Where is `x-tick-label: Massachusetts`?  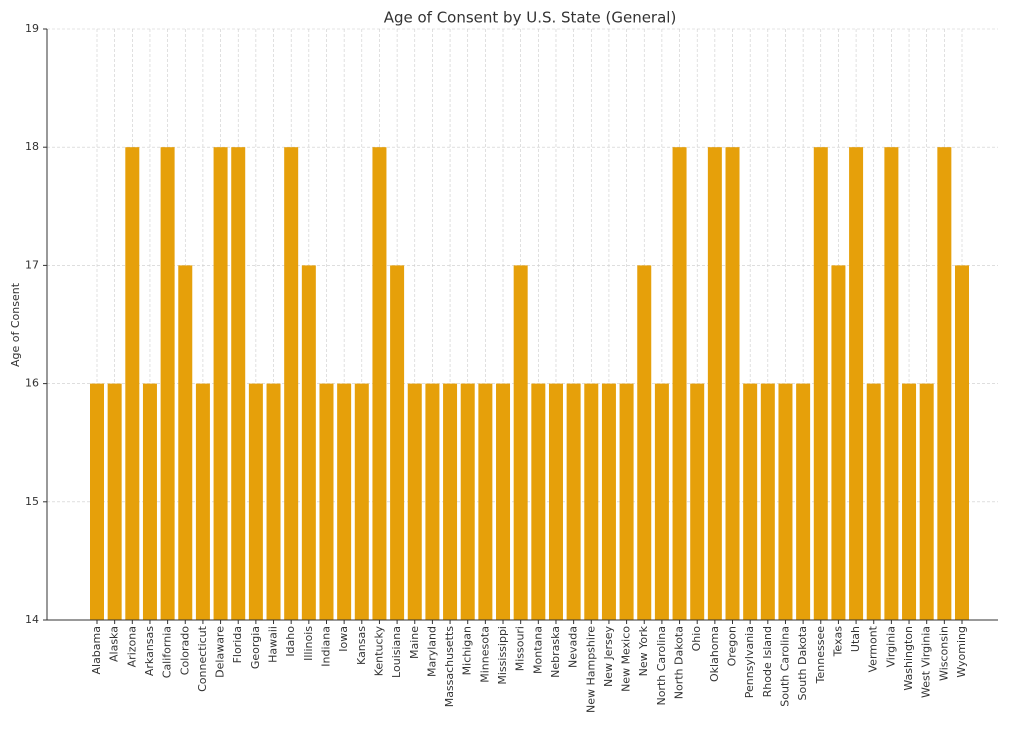 x-tick-label: Massachusetts is located at coordinates (449, 667).